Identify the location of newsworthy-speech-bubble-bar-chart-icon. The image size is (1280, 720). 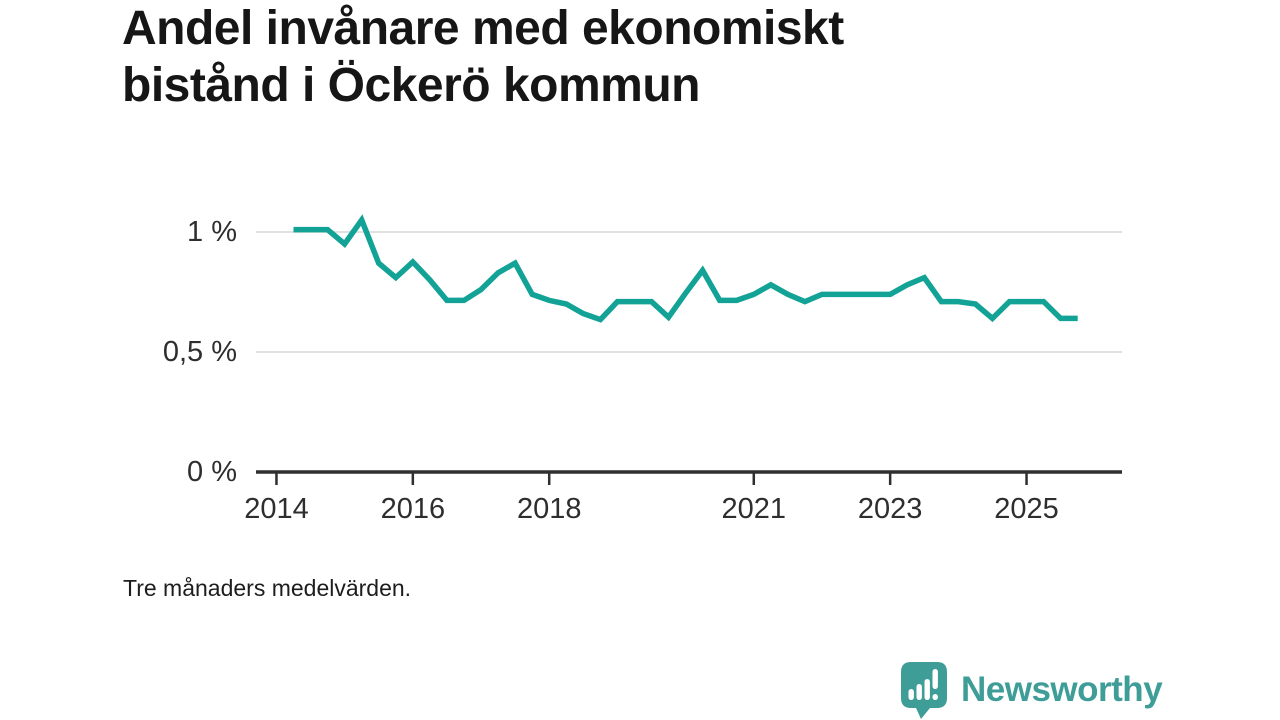
(924, 690).